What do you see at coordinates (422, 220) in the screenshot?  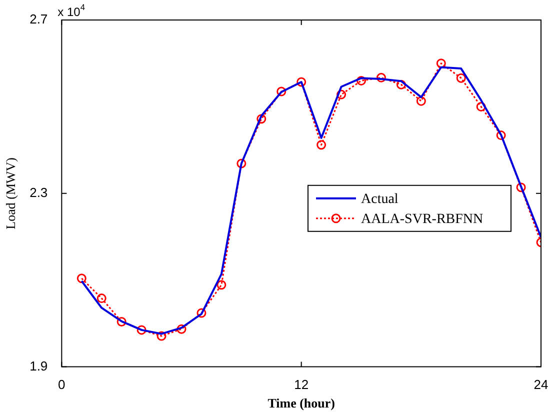 I see `legend-label: AALA-SVR-RBFNN` at bounding box center [422, 220].